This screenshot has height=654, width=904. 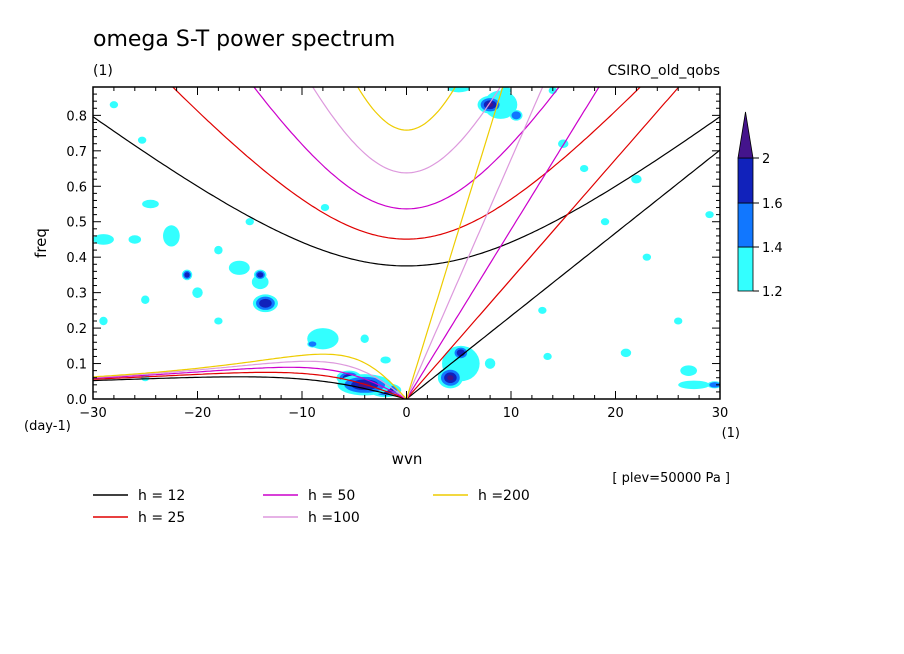 I want to click on chart-title: omega S-T power spectrum, so click(x=244, y=39).